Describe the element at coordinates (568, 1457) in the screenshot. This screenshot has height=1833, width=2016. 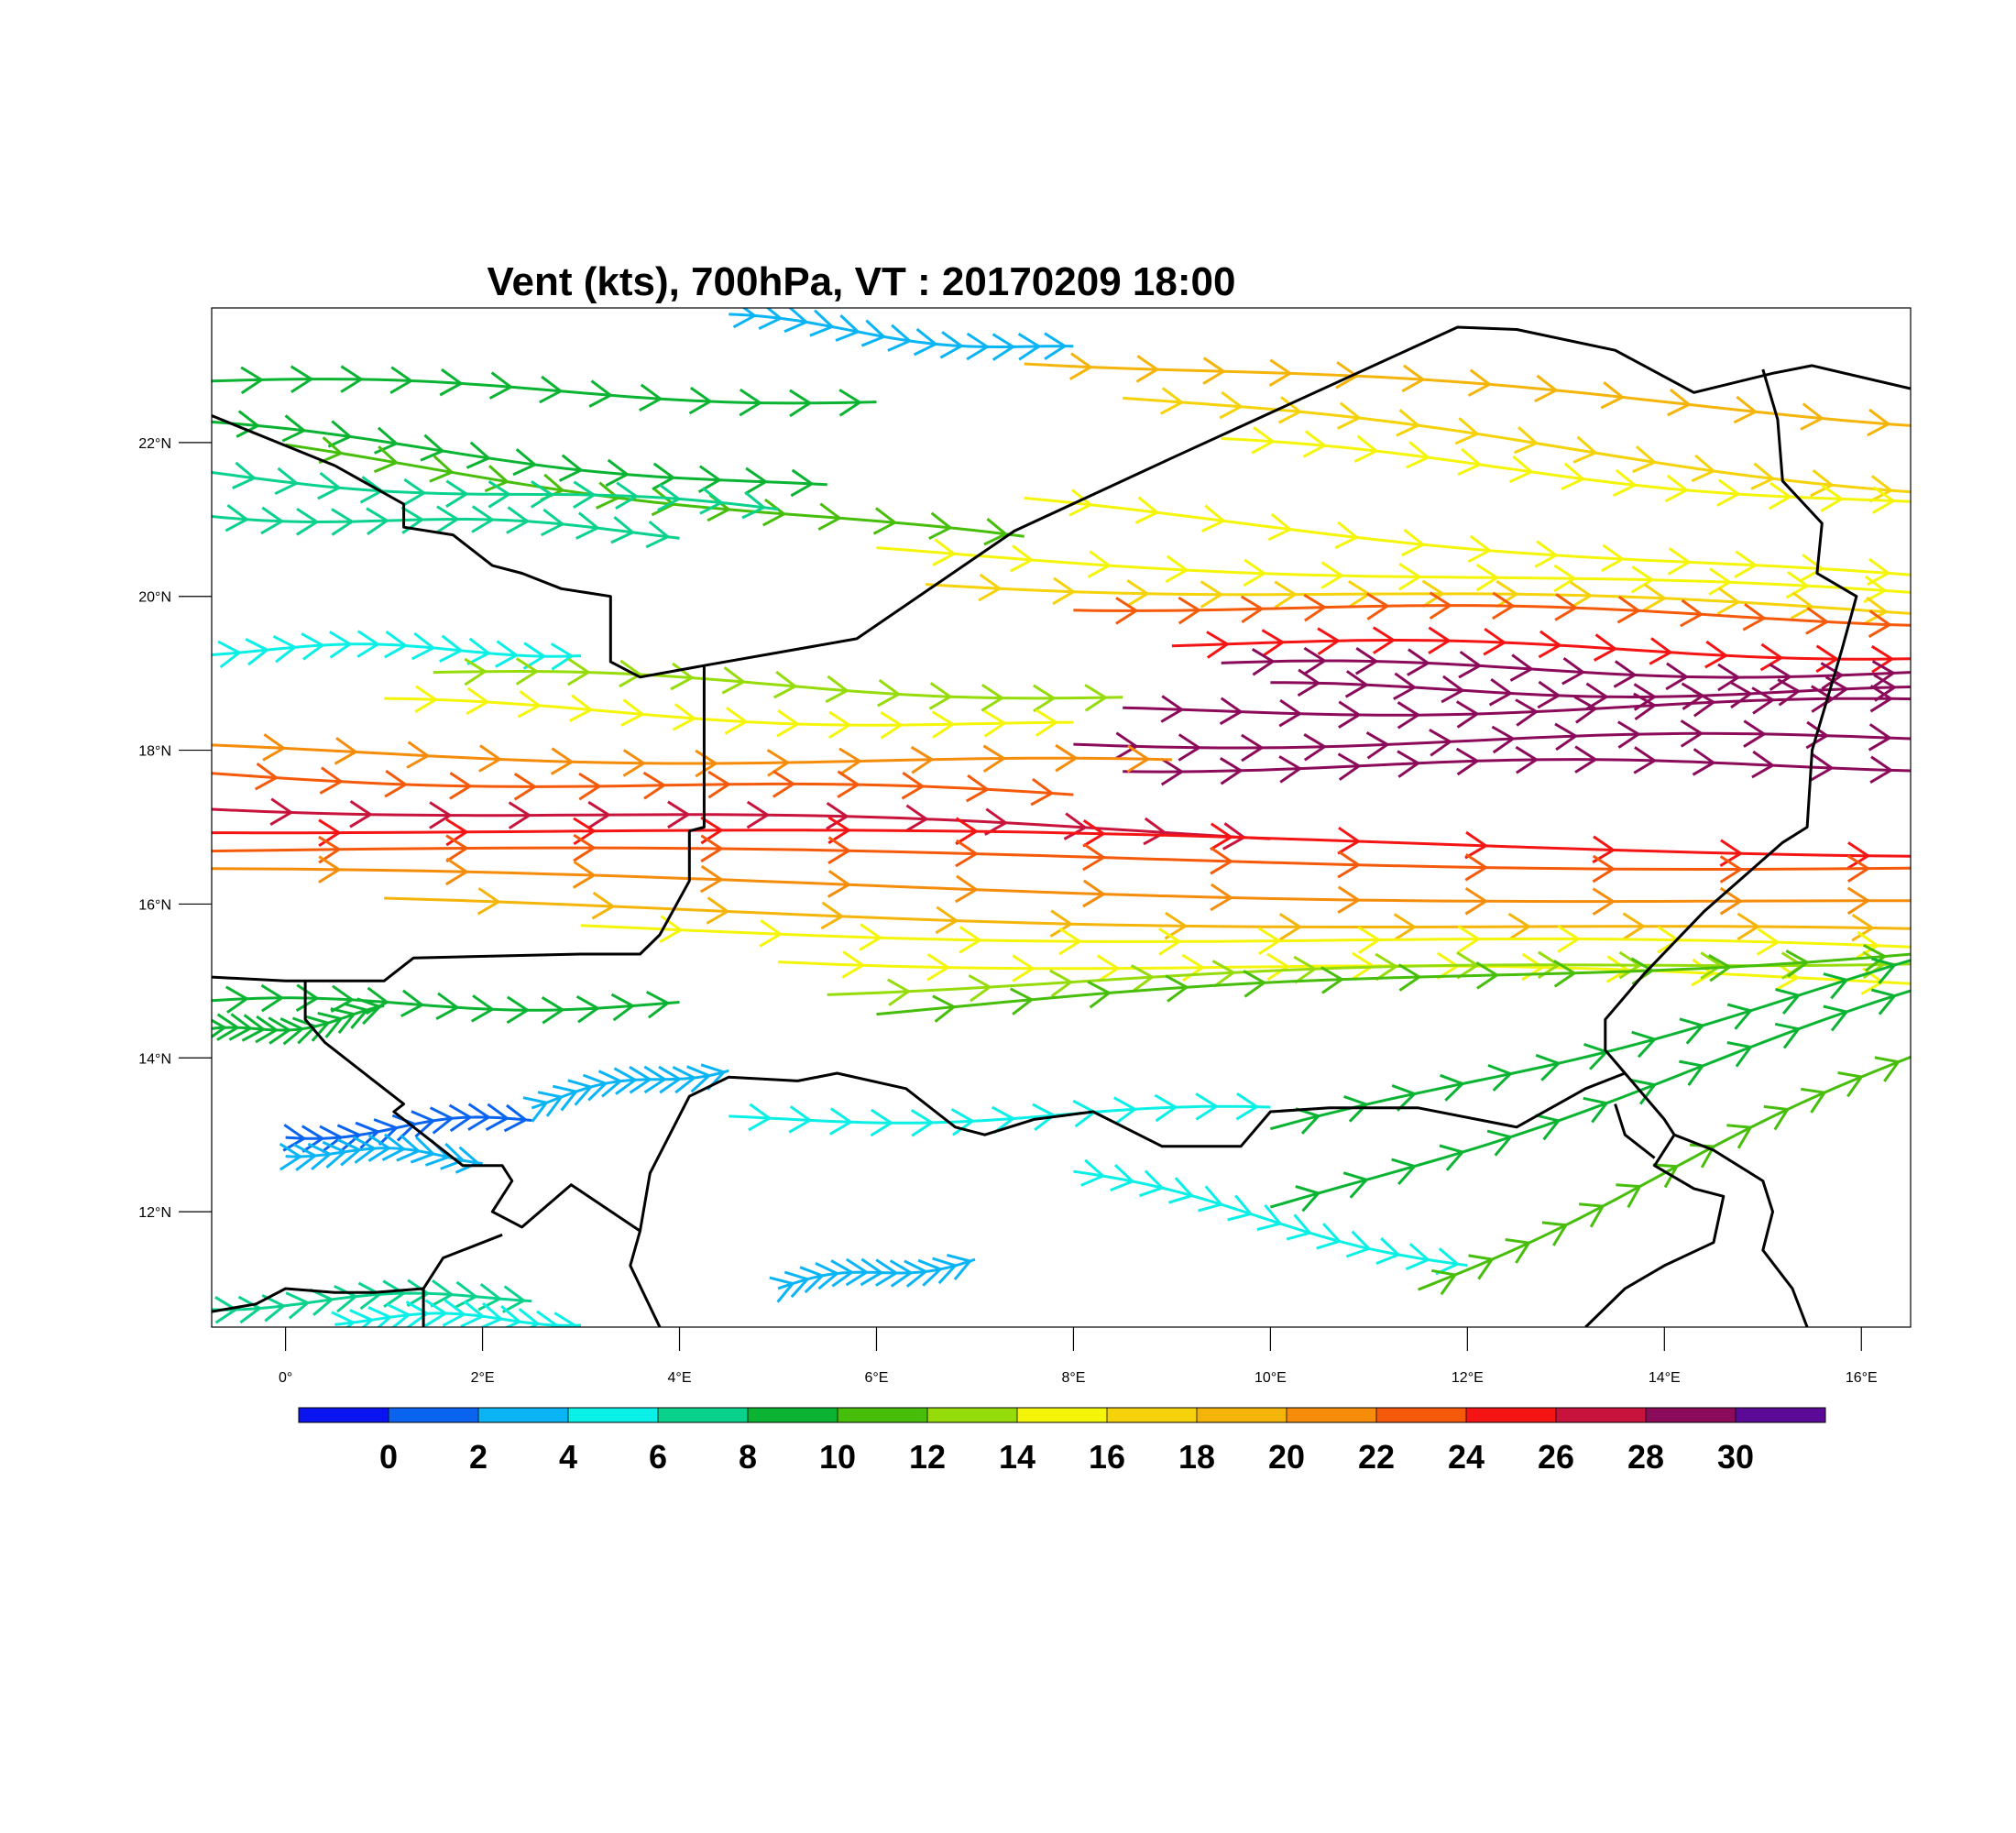
I see `colorbar-label: 4` at that location.